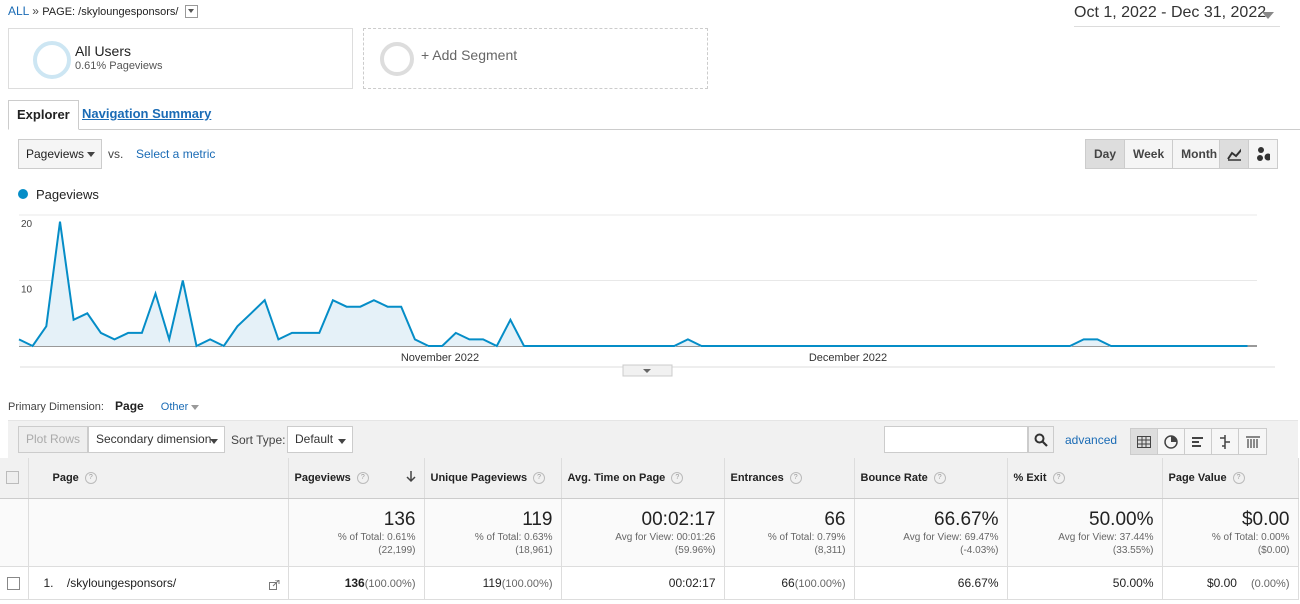 This screenshot has width=1300, height=604. Describe the element at coordinates (1230, 478) in the screenshot. I see `col-header-page-value: Page Value?` at that location.